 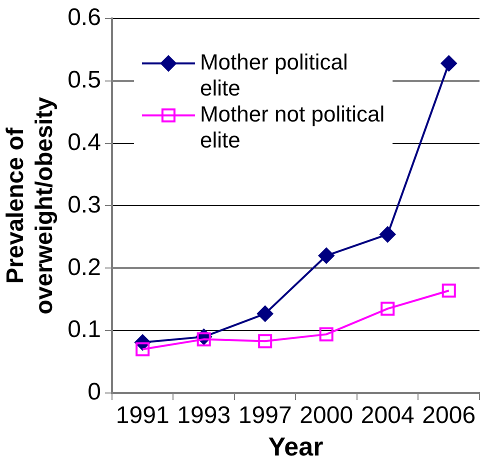 What do you see at coordinates (296, 447) in the screenshot?
I see `x-axis-title: Year` at bounding box center [296, 447].